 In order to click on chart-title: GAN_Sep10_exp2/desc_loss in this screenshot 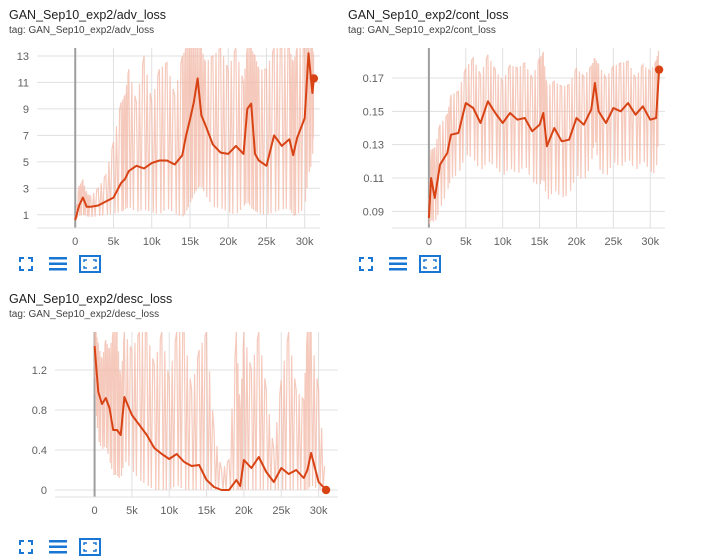, I will do `click(91, 299)`.